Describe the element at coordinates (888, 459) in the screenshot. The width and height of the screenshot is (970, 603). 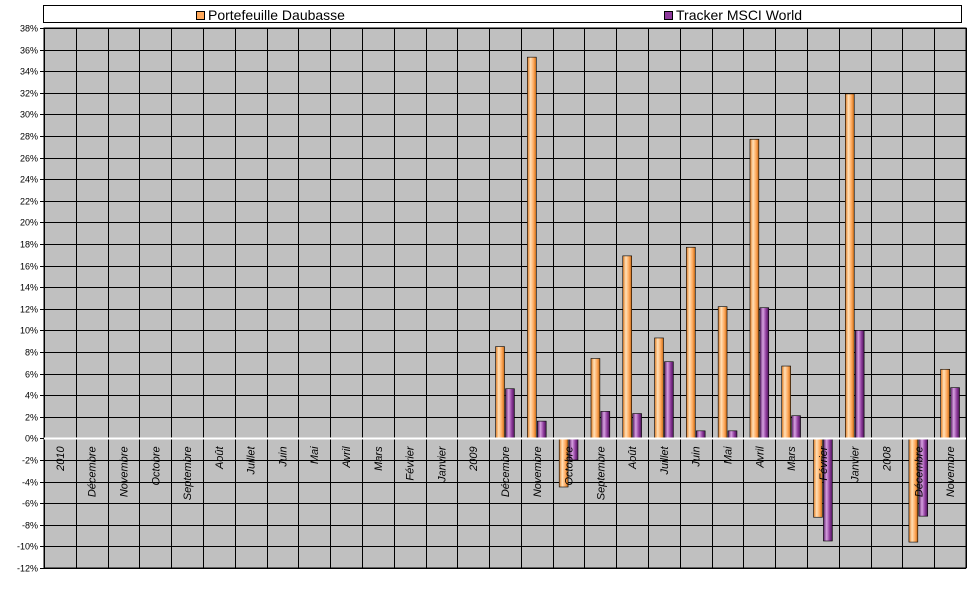
I see `x-category-label: 2008` at that location.